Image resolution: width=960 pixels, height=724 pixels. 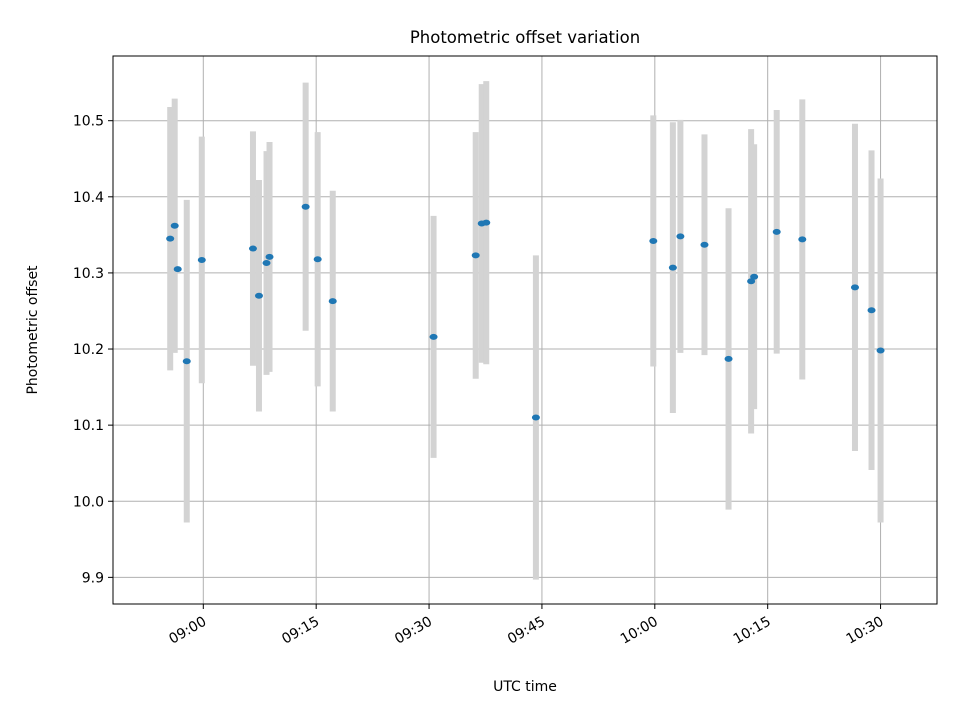 What do you see at coordinates (525, 687) in the screenshot?
I see `x-axis-label: UTC time` at bounding box center [525, 687].